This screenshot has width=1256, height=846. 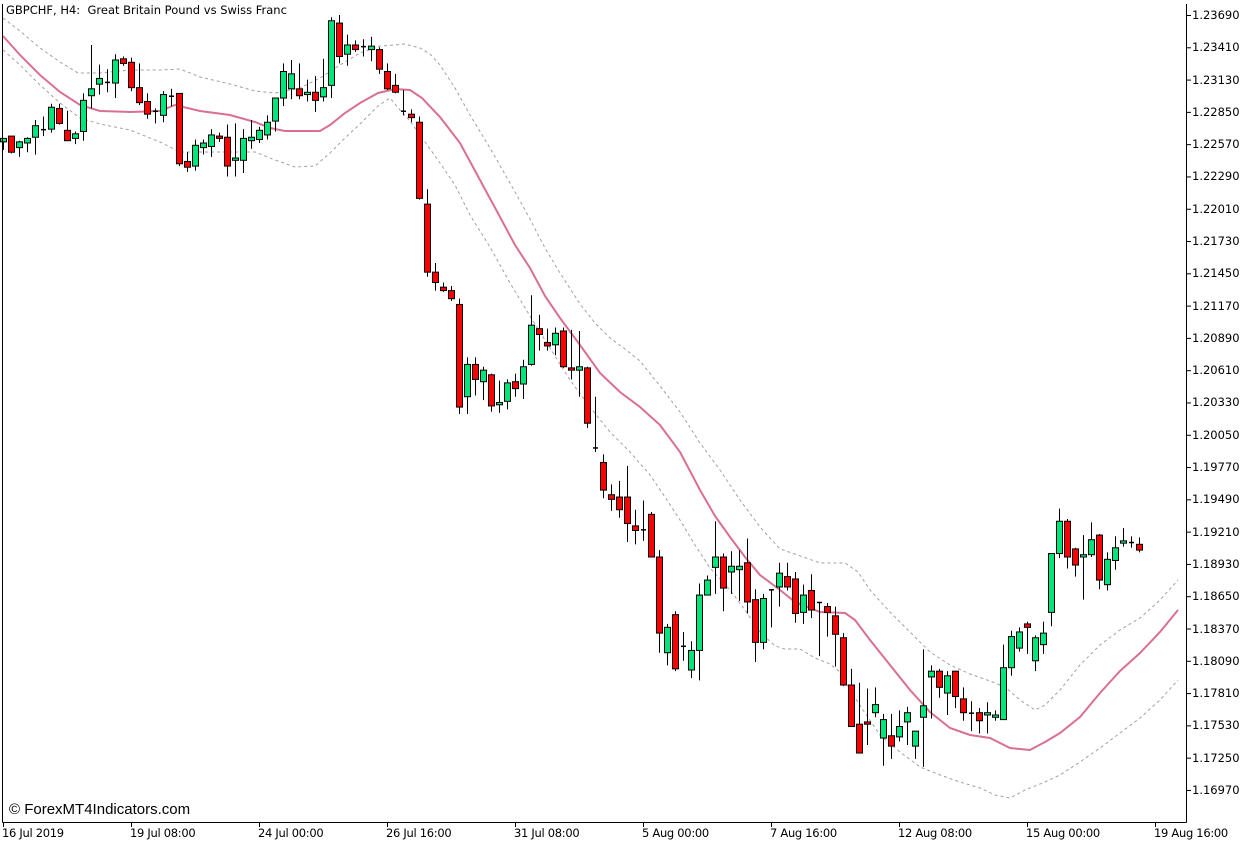 What do you see at coordinates (547, 833) in the screenshot?
I see `time-tick-label: 31 Jul 08:00` at bounding box center [547, 833].